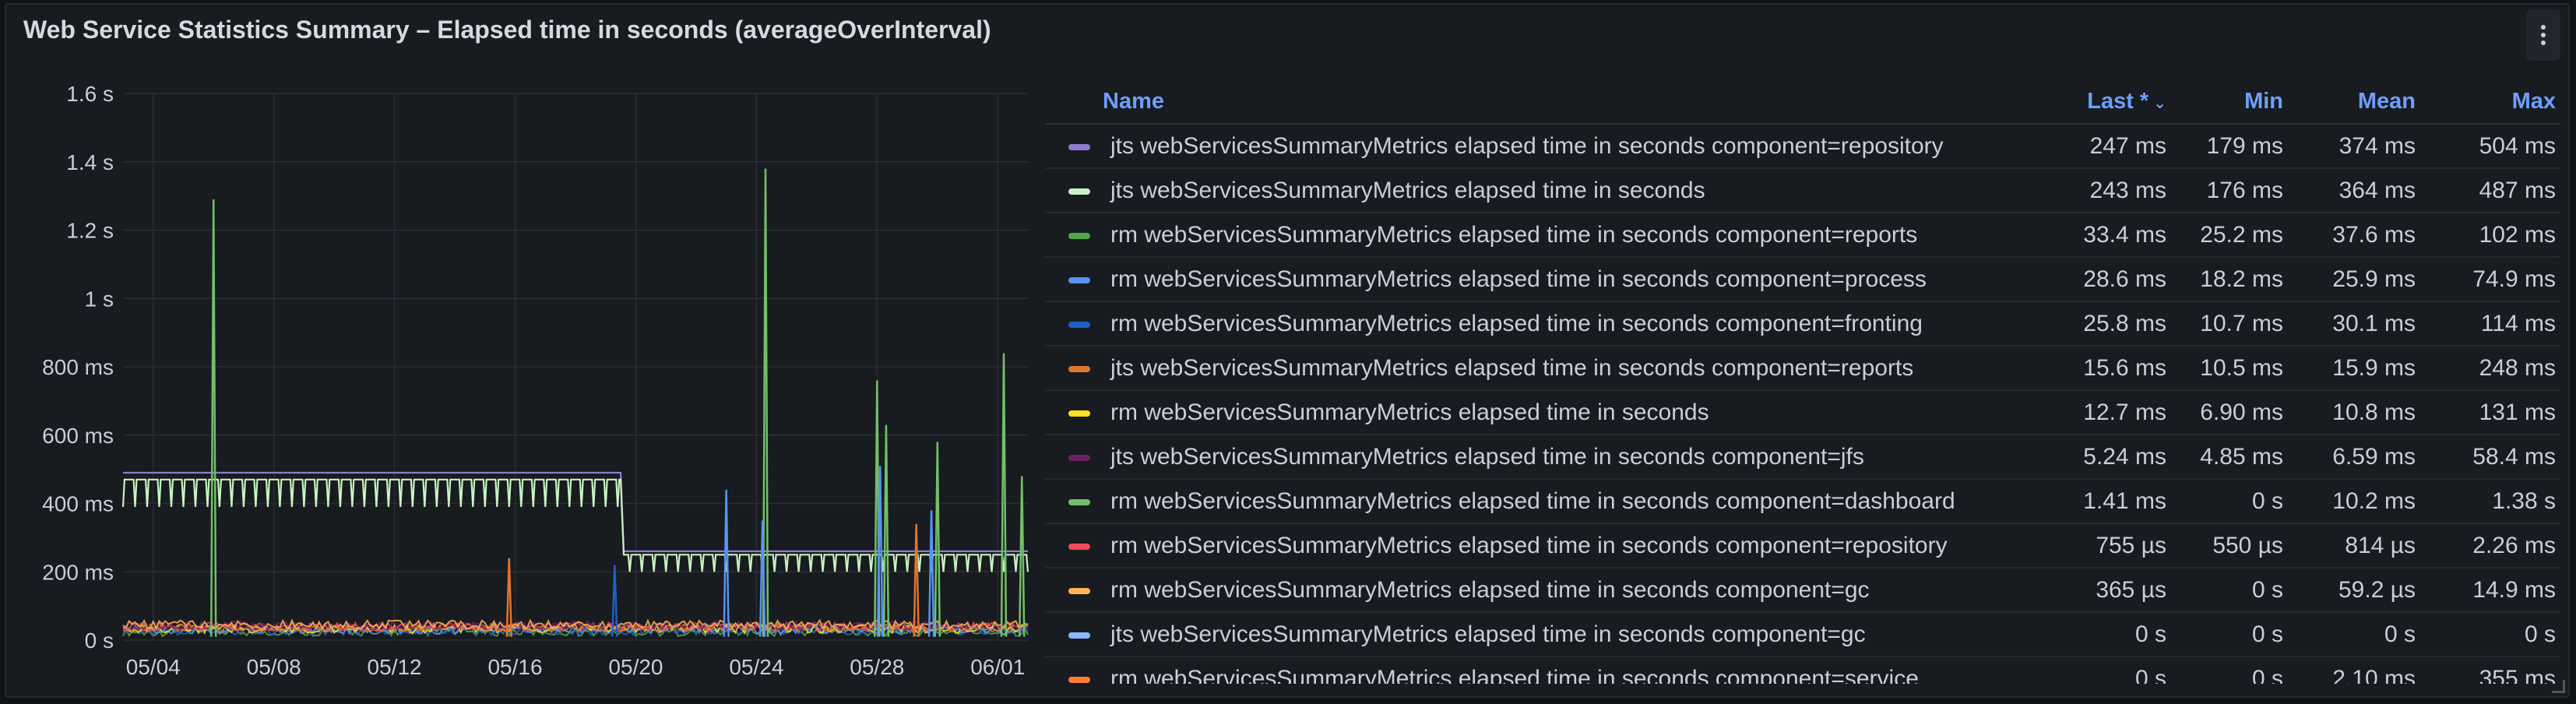 This screenshot has height=704, width=2576. What do you see at coordinates (2354, 590) in the screenshot?
I see `legend-mean-value: 59.2 µs` at bounding box center [2354, 590].